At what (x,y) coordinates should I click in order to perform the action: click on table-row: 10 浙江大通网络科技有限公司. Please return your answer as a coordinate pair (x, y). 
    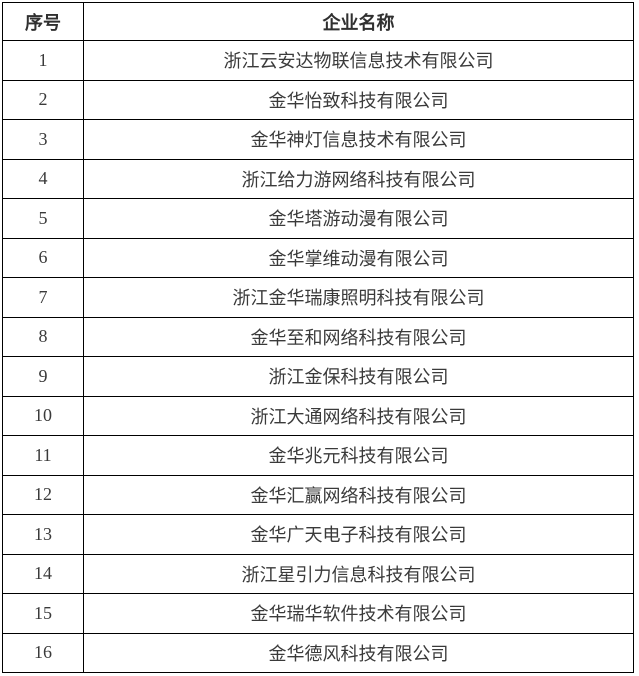
    Looking at the image, I should click on (318, 415).